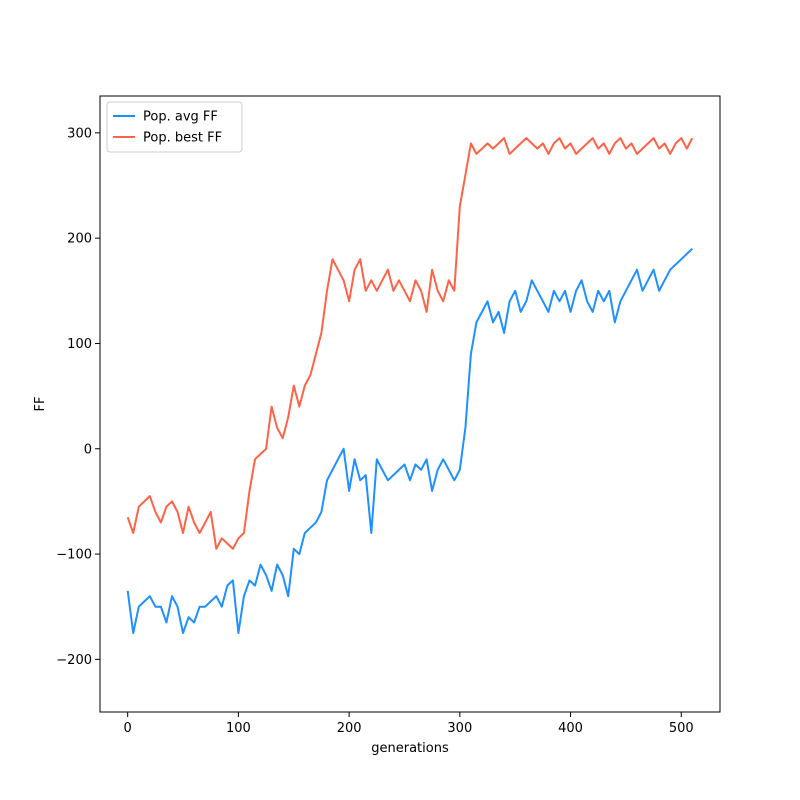  I want to click on y-axis: −200 −100 0 100 200 300, so click(78, 397).